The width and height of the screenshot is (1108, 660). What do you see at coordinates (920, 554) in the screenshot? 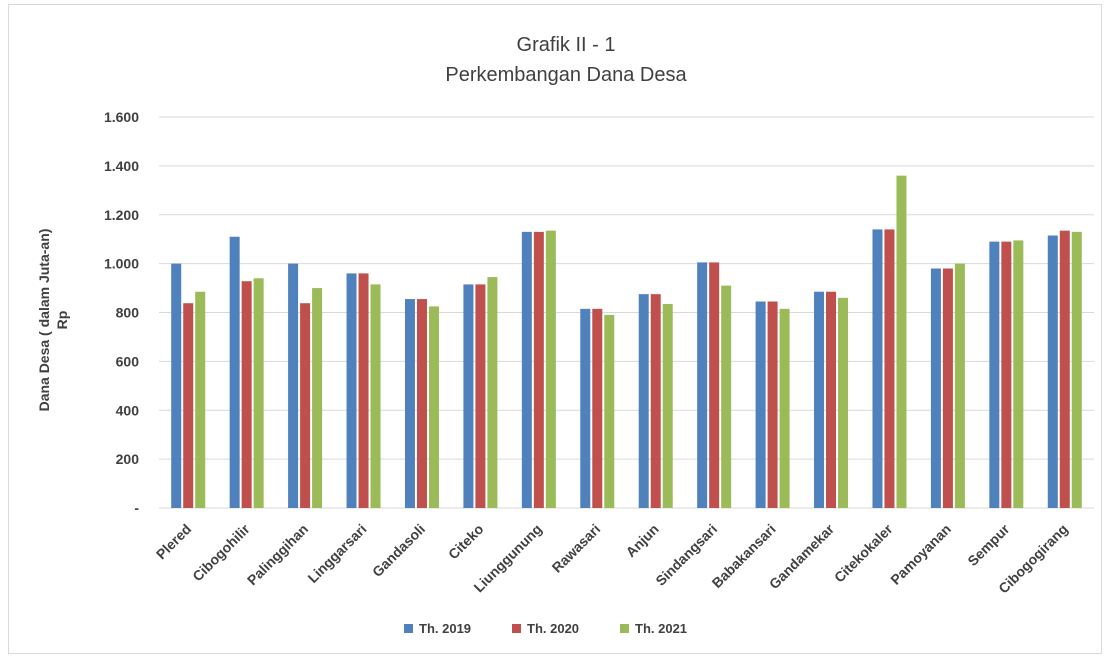
I see `x-tick-label: Pamoyanan` at bounding box center [920, 554].